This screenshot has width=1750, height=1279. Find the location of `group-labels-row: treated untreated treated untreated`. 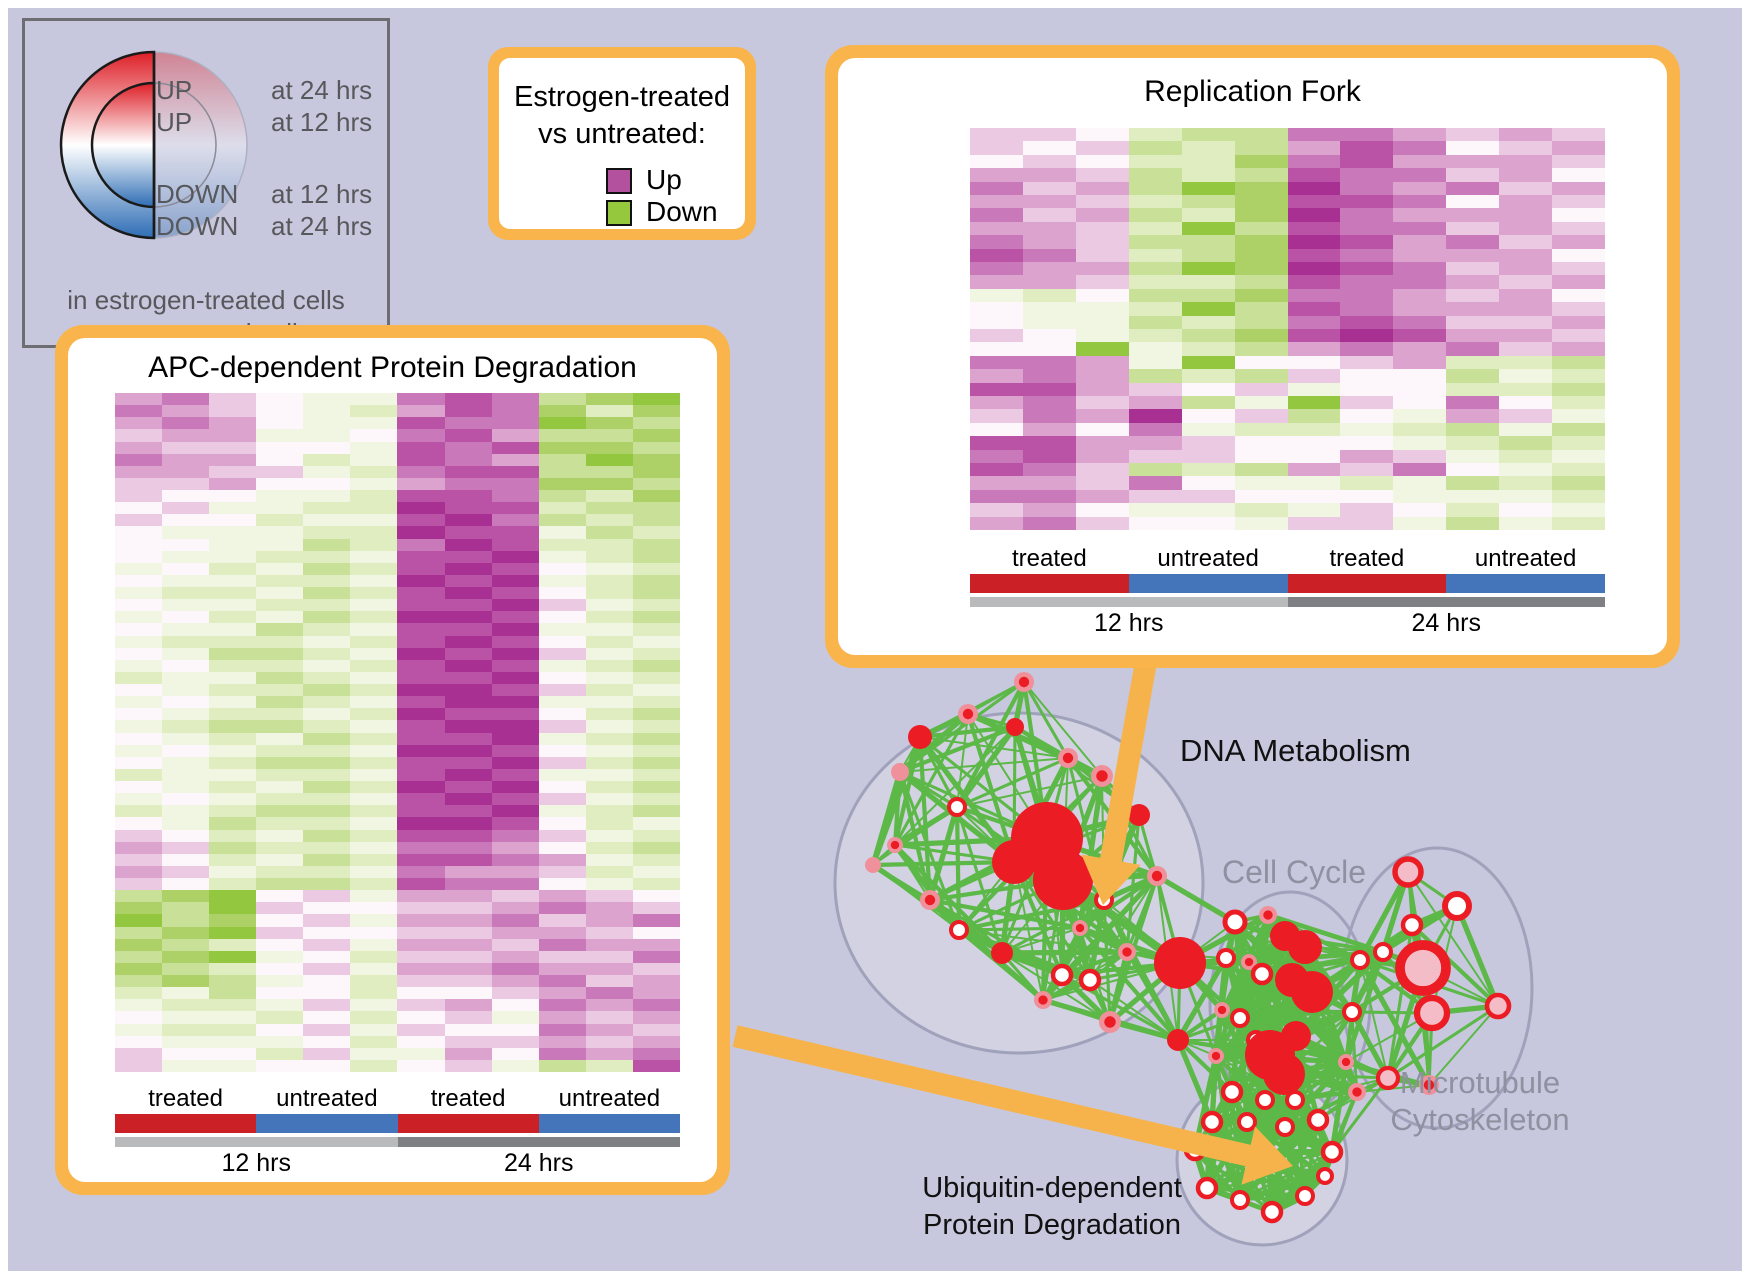

group-labels-row: treated untreated treated untreated is located at coordinates (1287, 559).